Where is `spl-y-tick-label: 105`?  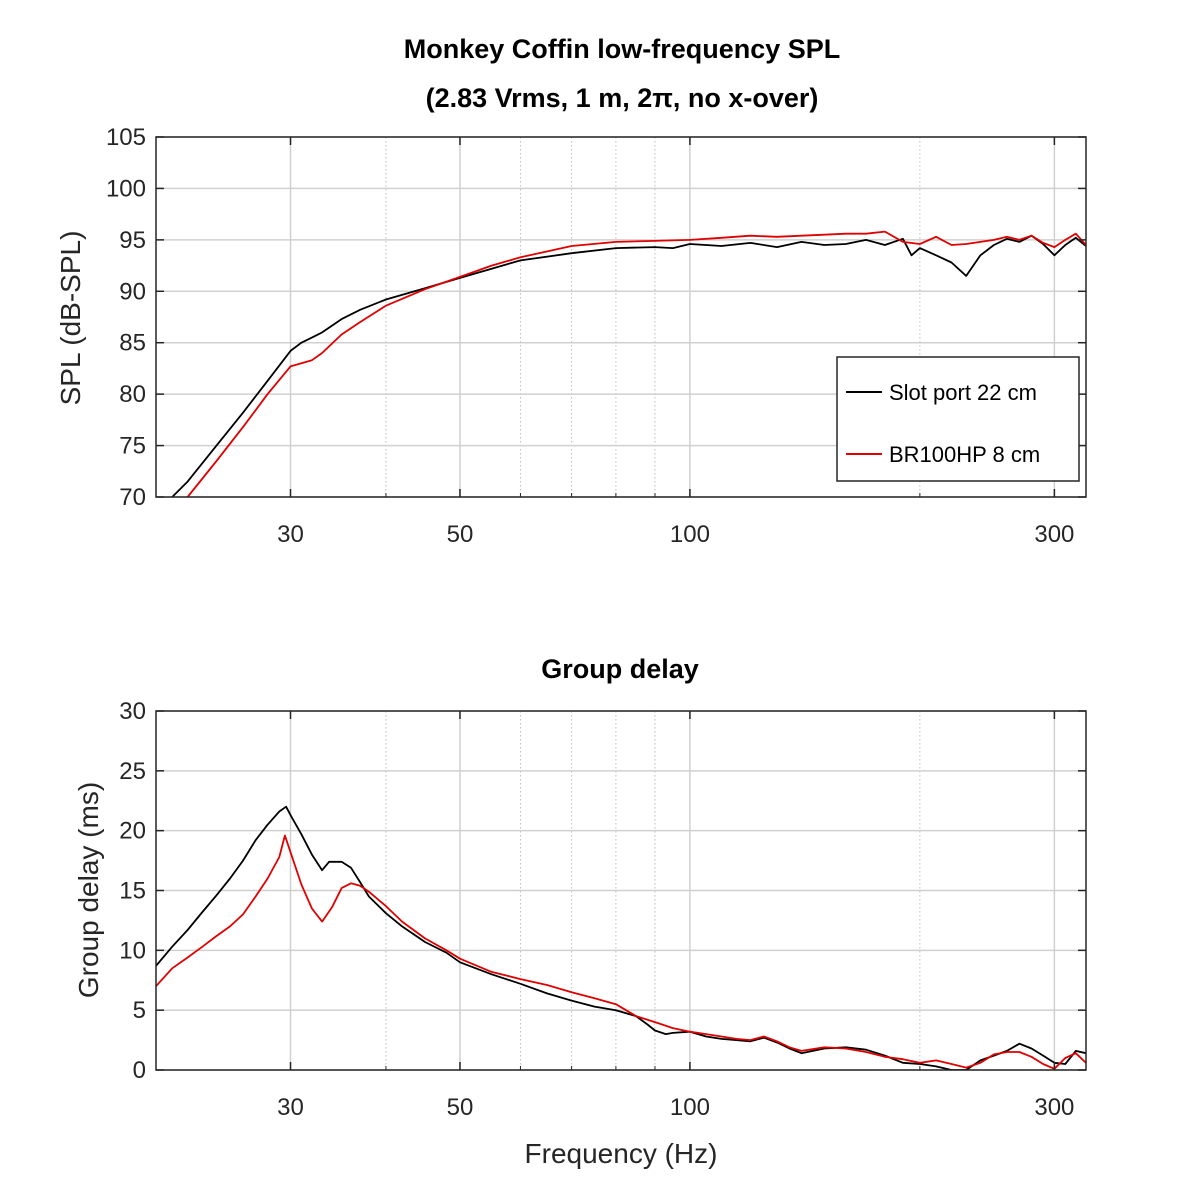
spl-y-tick-label: 105 is located at coordinates (126, 137).